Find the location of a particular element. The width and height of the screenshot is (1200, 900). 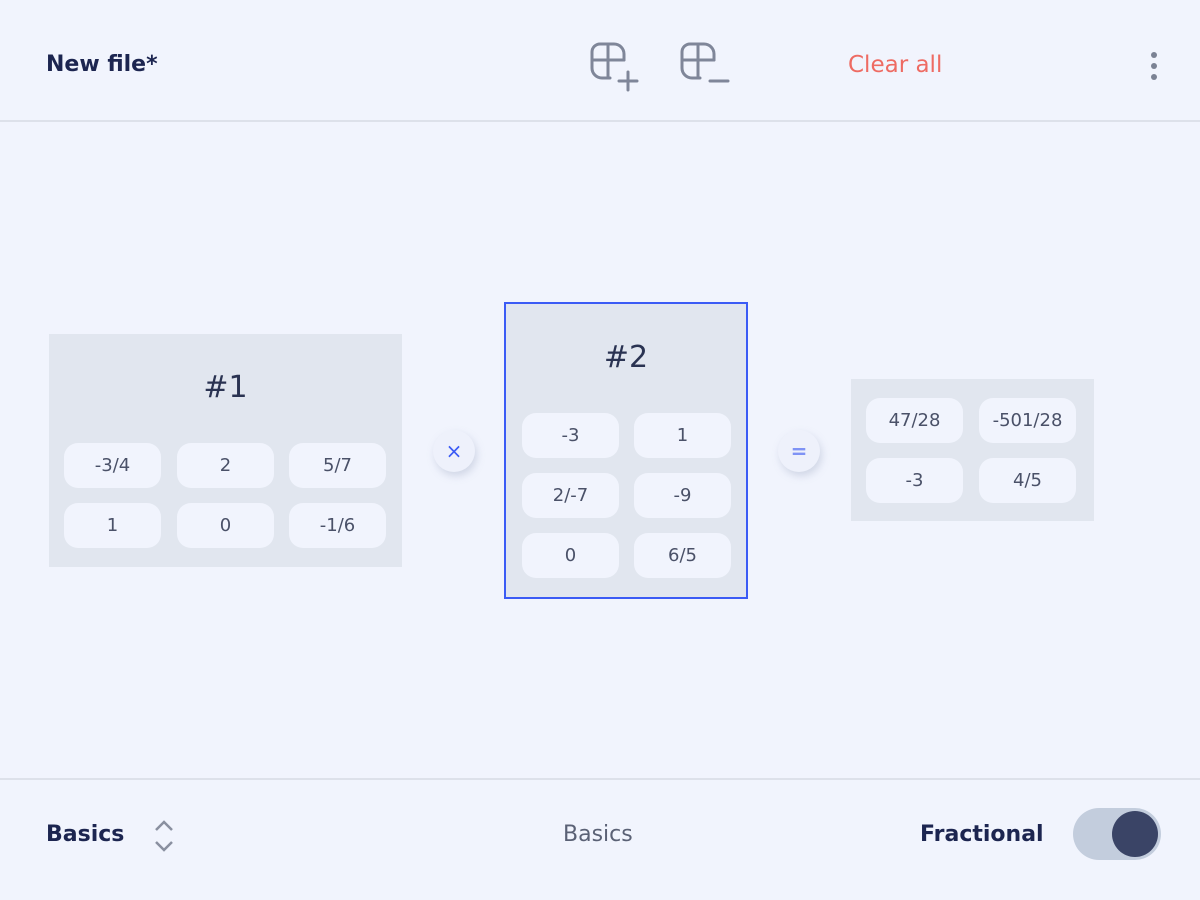

clear-all-button: Clear all is located at coordinates (895, 65).